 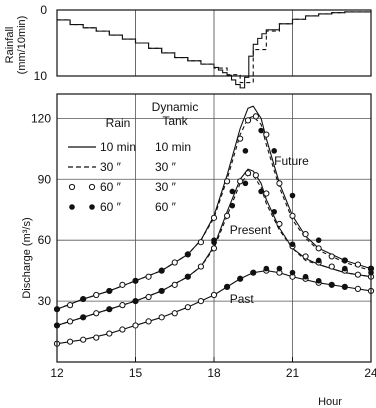 What do you see at coordinates (175, 121) in the screenshot?
I see `legend-header-tank: Tank` at bounding box center [175, 121].